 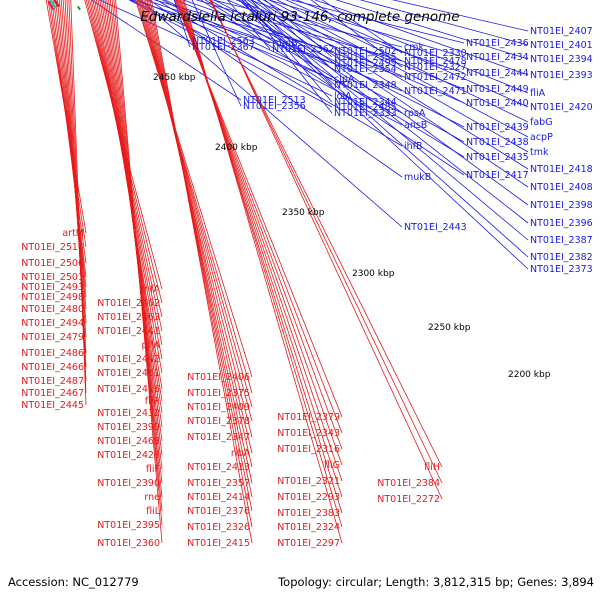 I want to click on gene-label: NT01EI_2441, so click(x=128, y=331).